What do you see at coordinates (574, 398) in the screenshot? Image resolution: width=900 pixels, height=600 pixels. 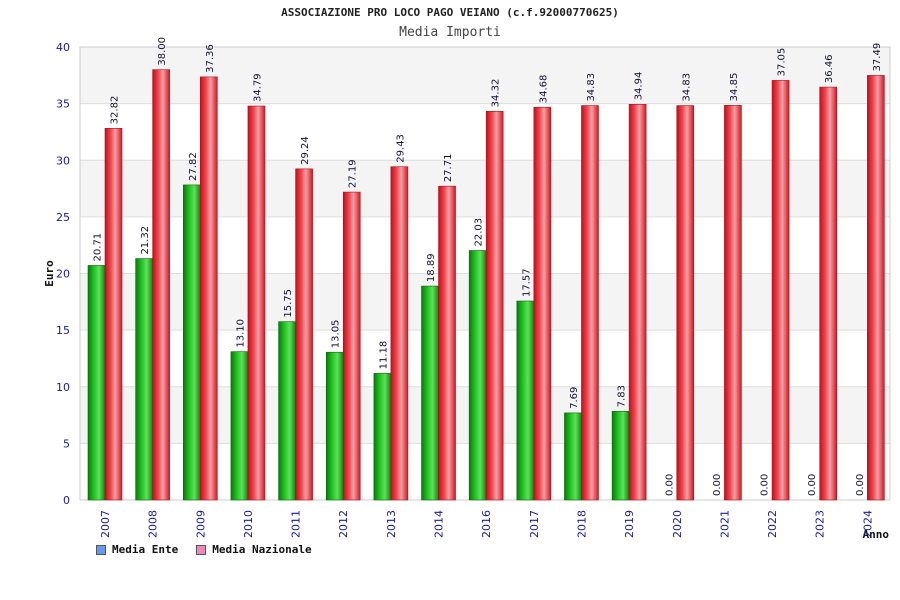 I see `value-label-media-ente: 7.69` at bounding box center [574, 398].